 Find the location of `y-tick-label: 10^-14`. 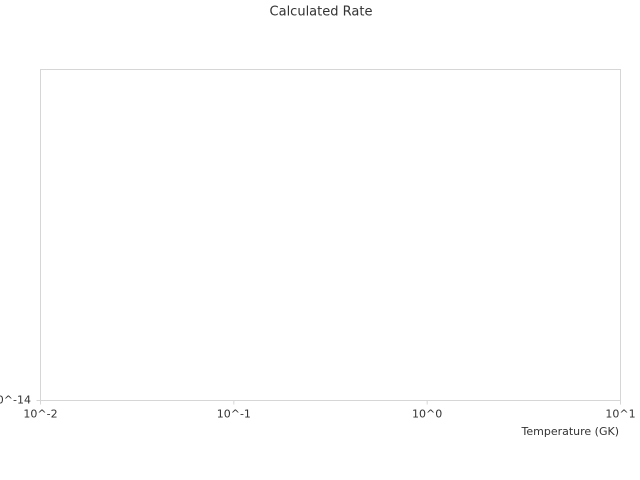

y-tick-label: 10^-14 is located at coordinates (15, 400).